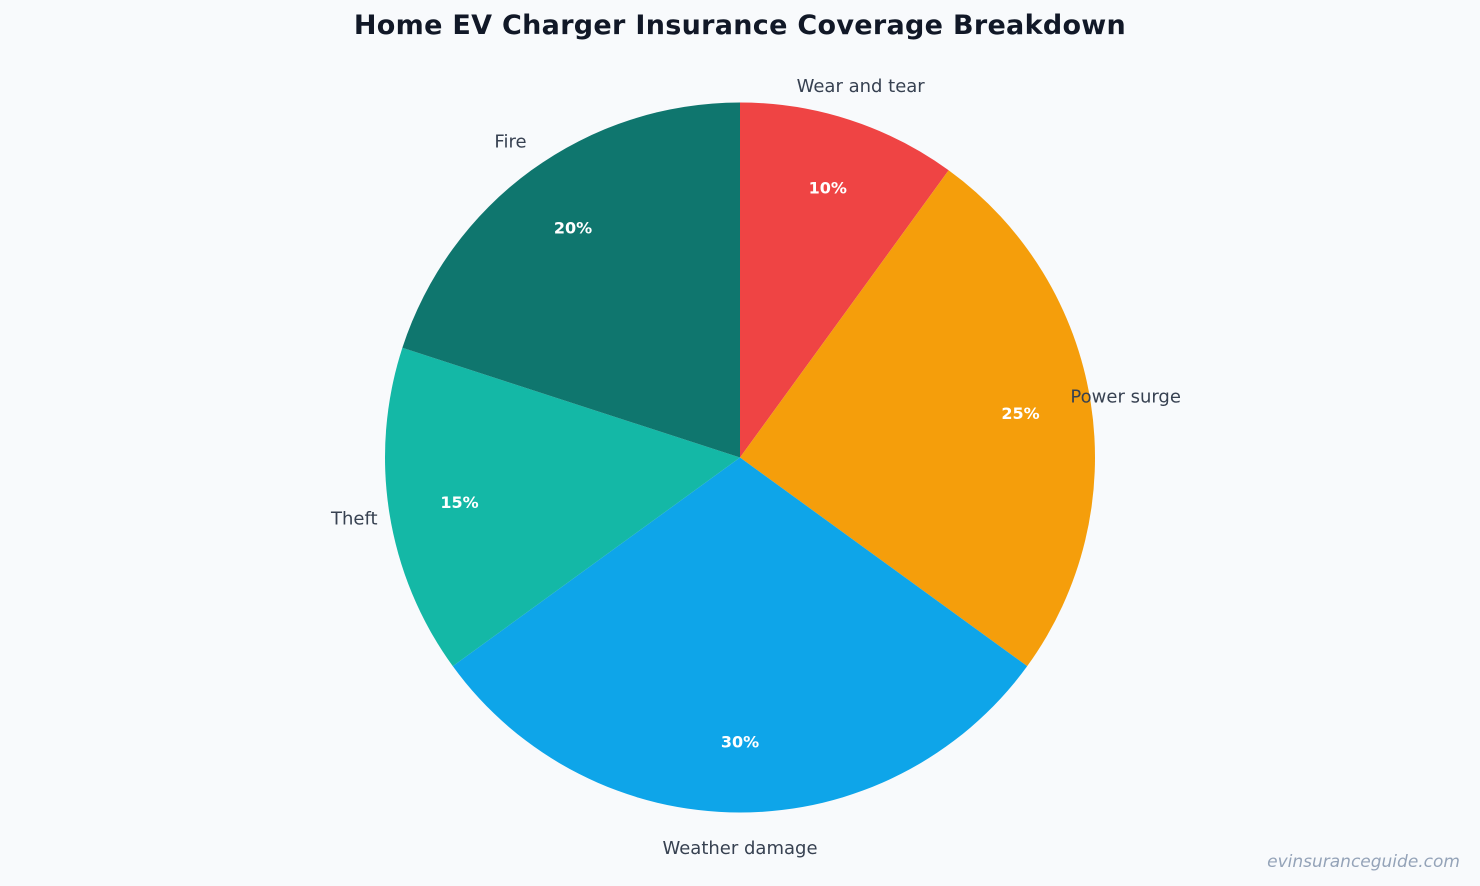  I want to click on pie-slice-theft, so click(562, 507).